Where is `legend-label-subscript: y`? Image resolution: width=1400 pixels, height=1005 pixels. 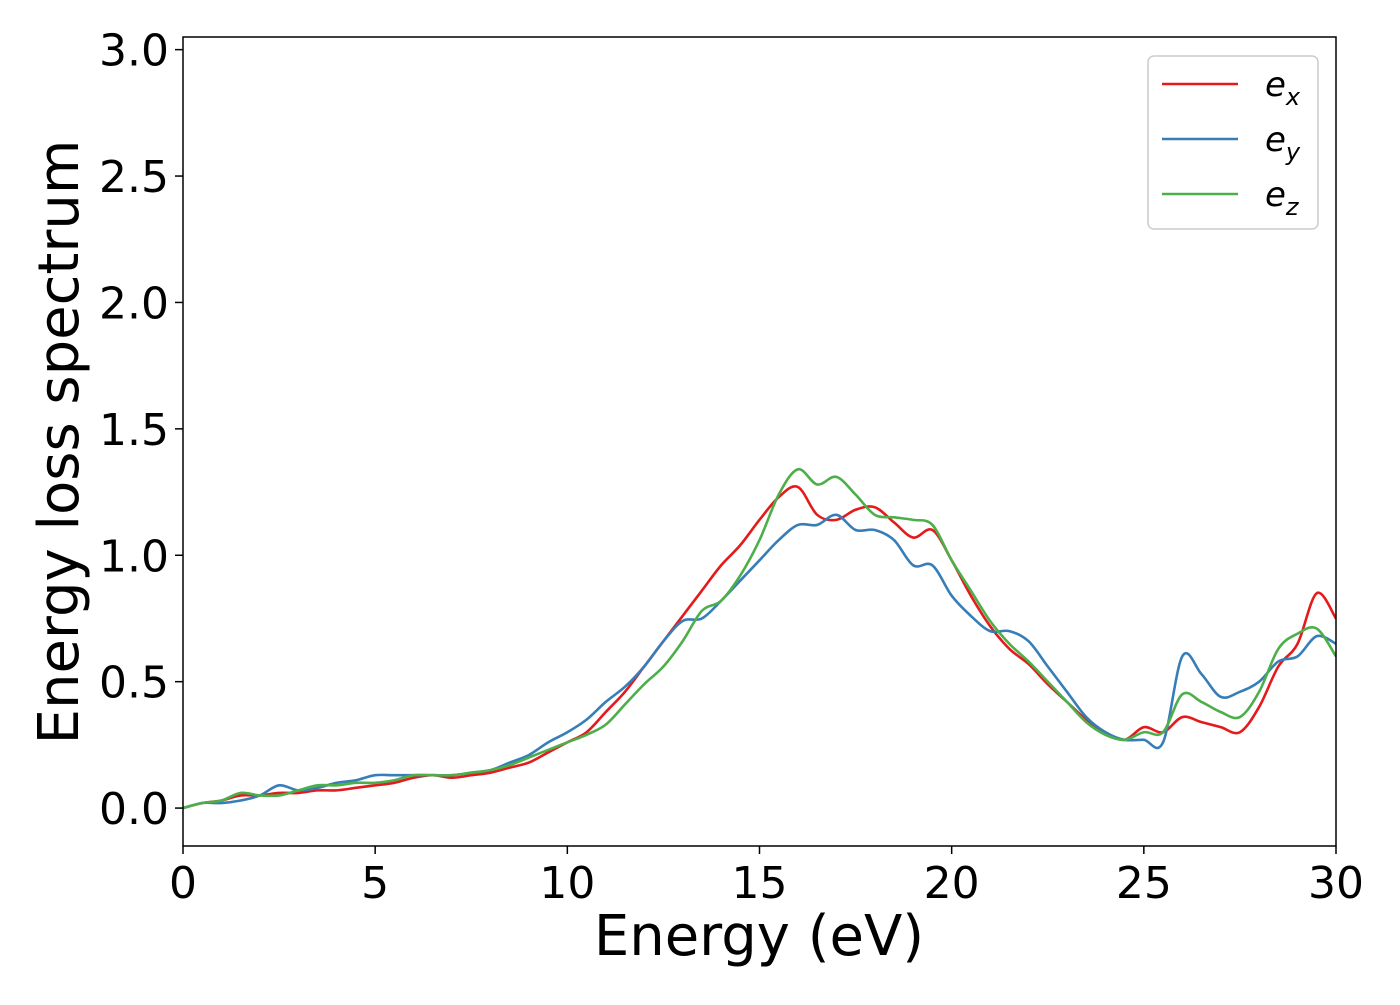
legend-label-subscript: y is located at coordinates (1293, 152).